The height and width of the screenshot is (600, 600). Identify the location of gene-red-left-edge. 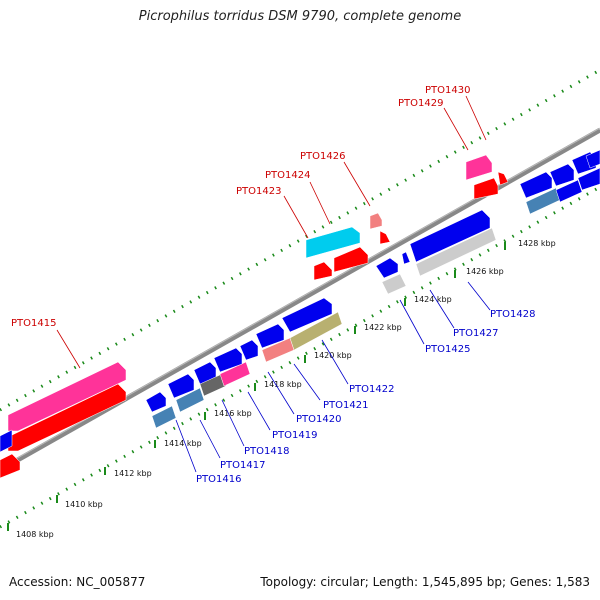
(10, 466).